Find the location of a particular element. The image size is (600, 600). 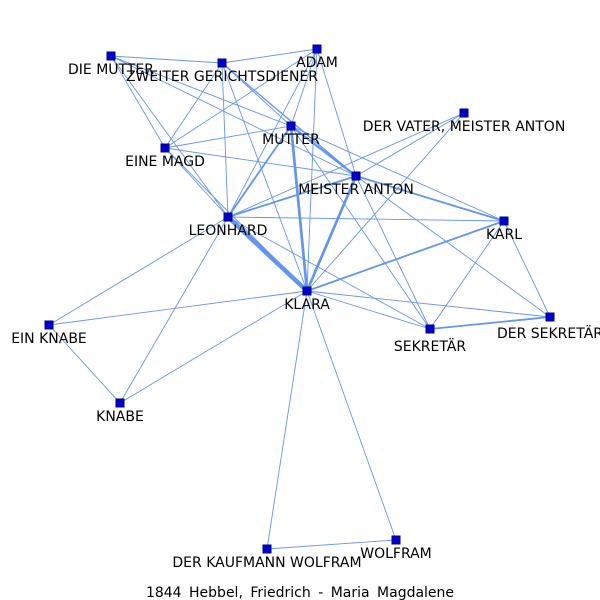

edge-karl-der_sekretaer is located at coordinates (527, 269).